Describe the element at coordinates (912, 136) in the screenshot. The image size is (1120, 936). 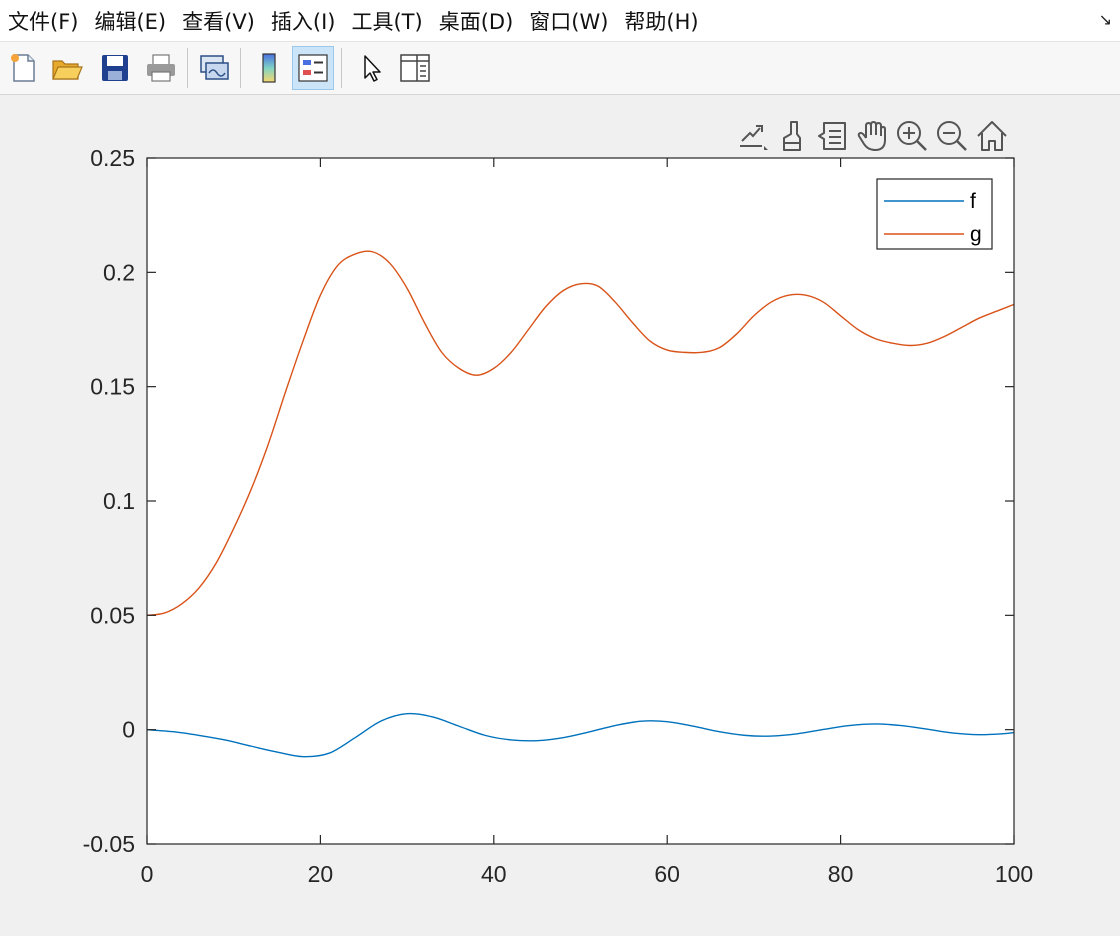
I see `zoom-in-icon` at that location.